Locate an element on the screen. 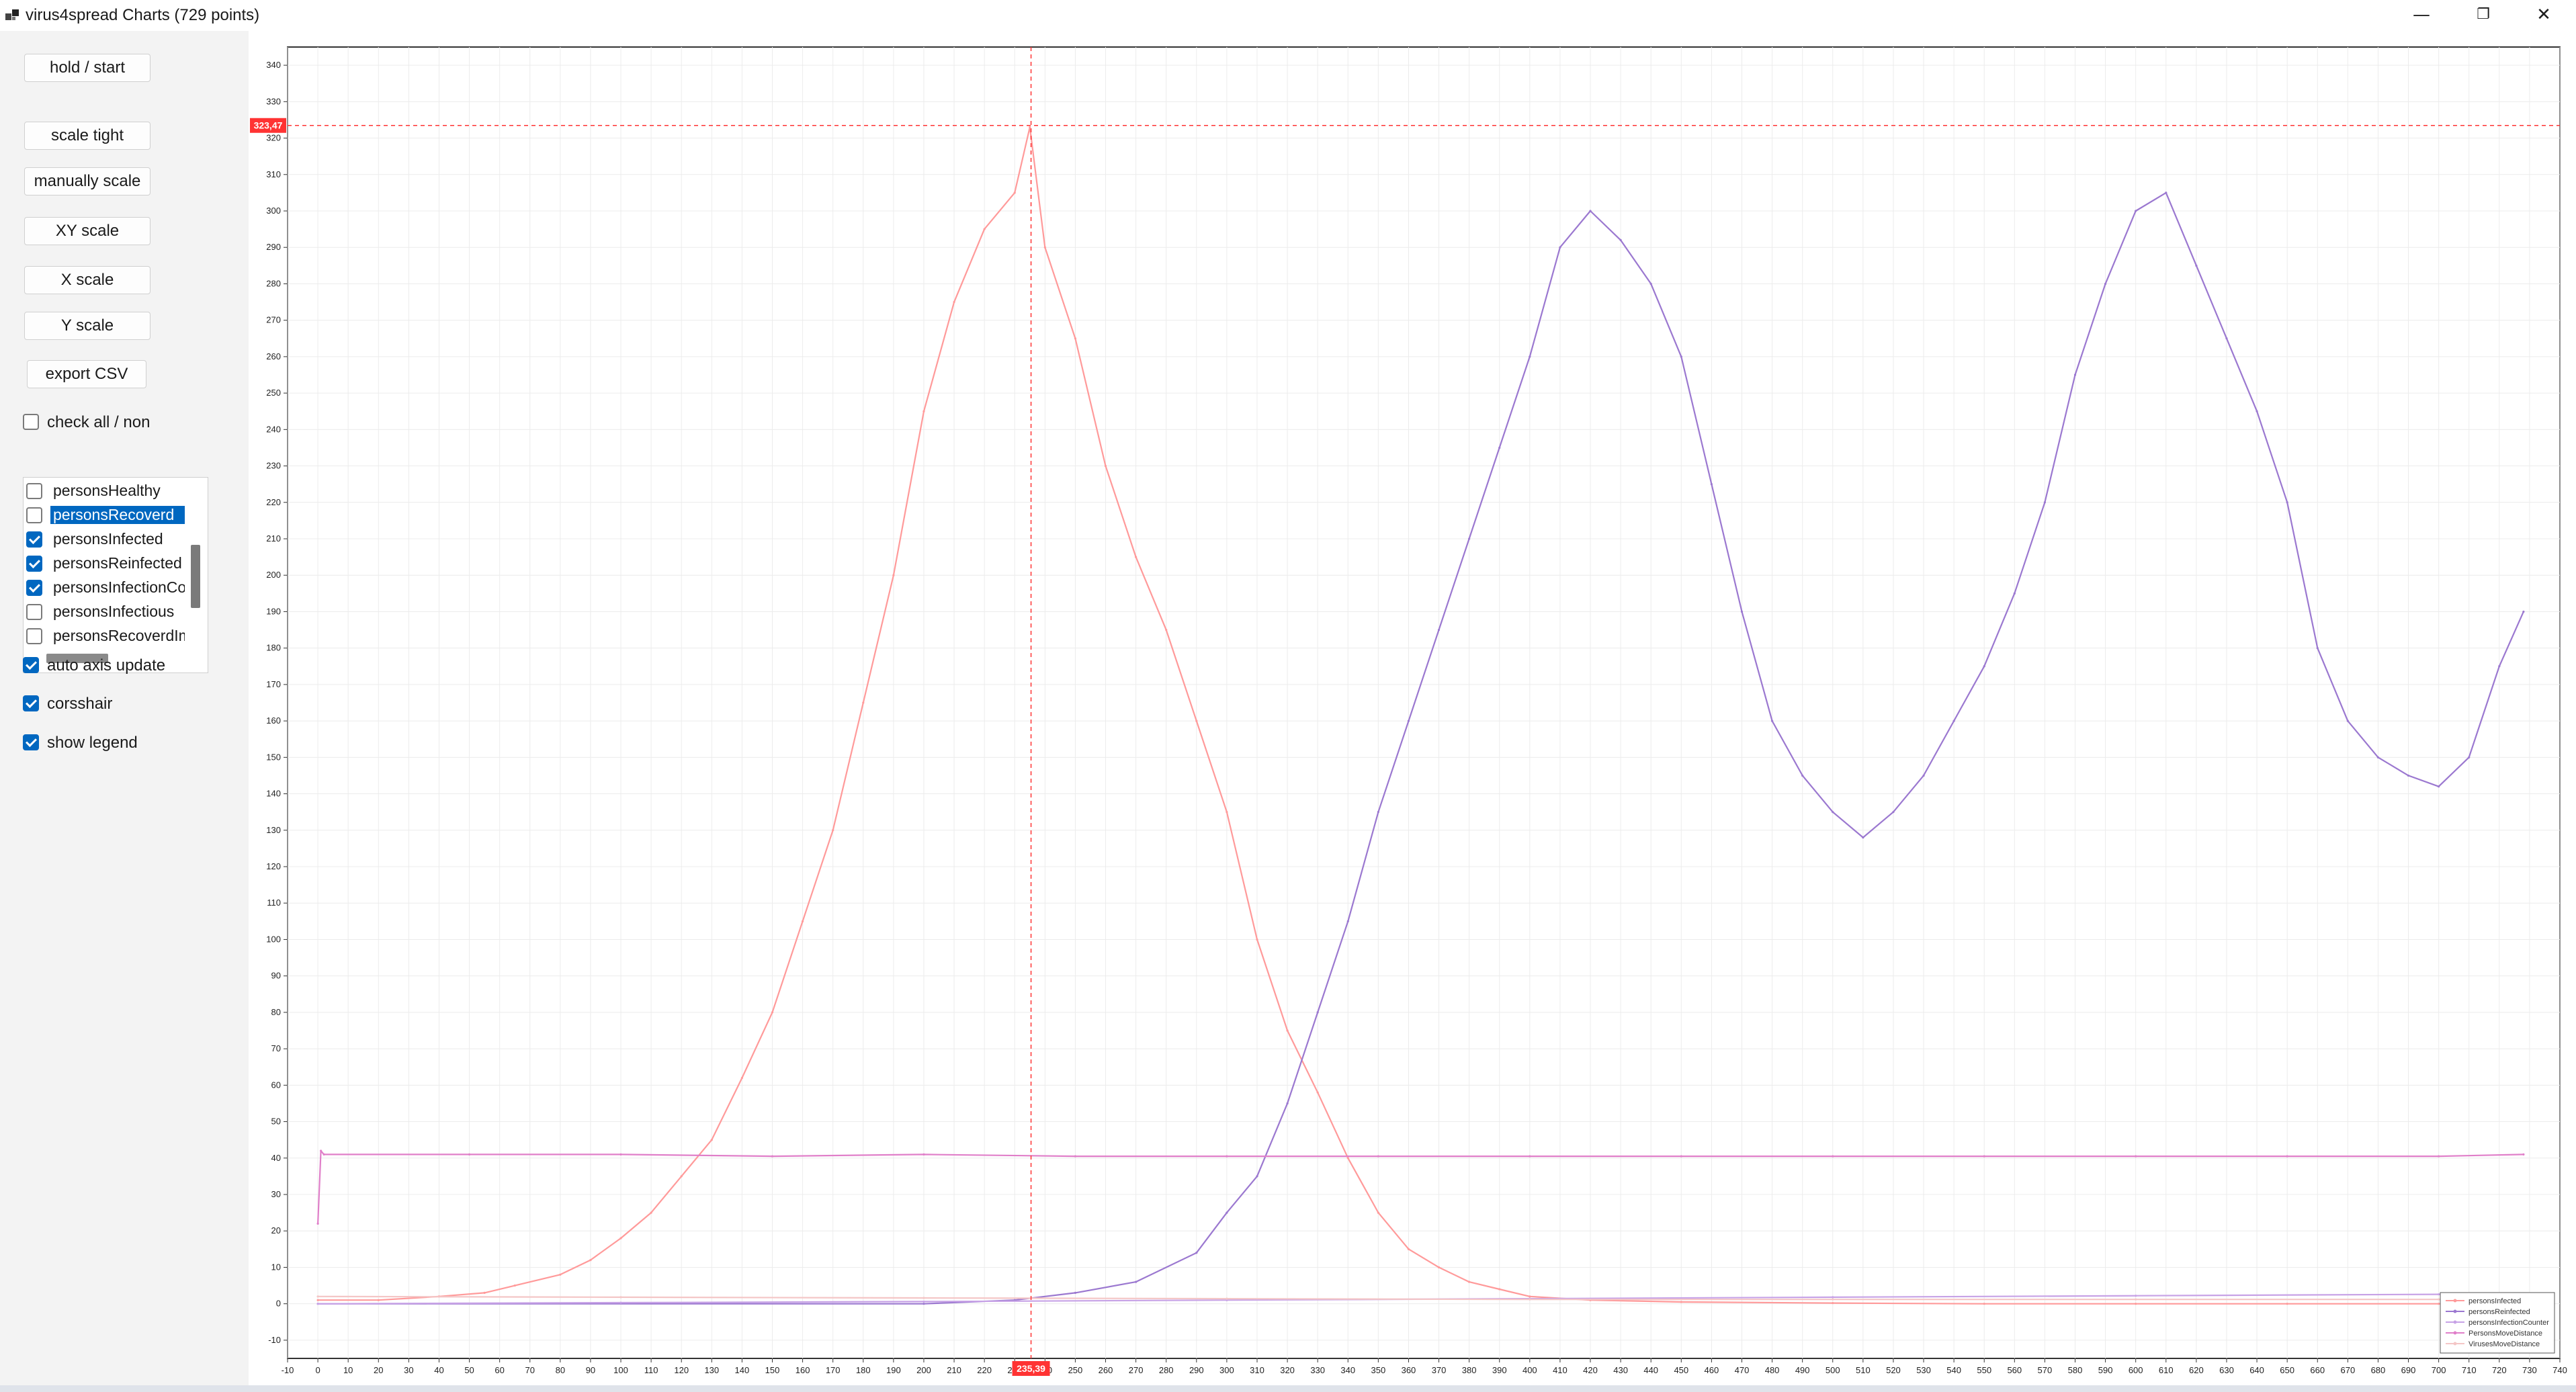 The height and width of the screenshot is (1392, 2576). x-tick-label: 670 is located at coordinates (2347, 1370).